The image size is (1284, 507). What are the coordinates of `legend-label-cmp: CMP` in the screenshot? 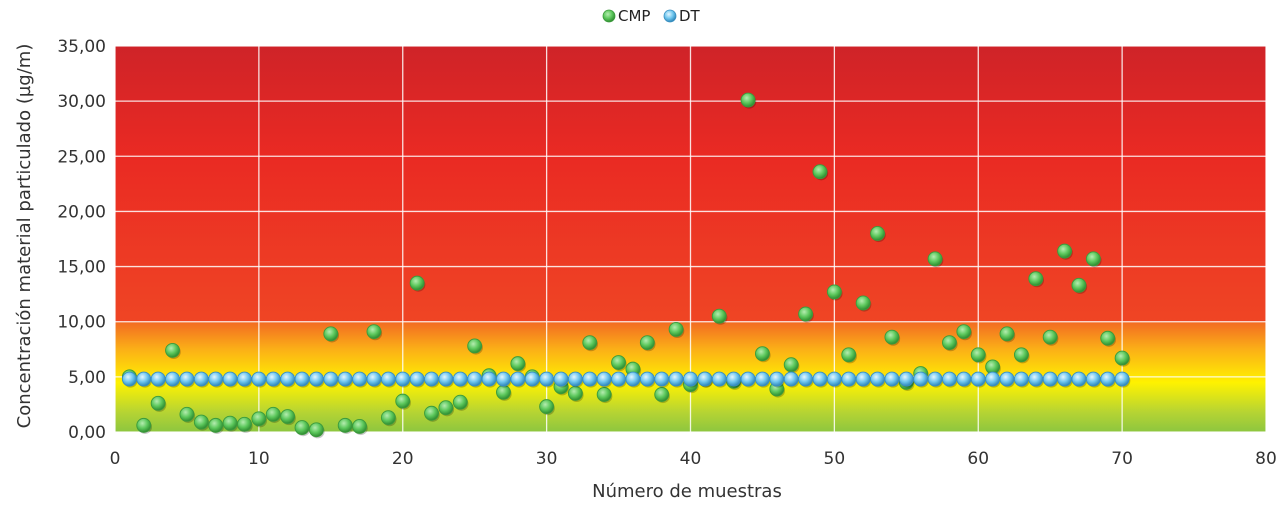 It's located at (634, 16).